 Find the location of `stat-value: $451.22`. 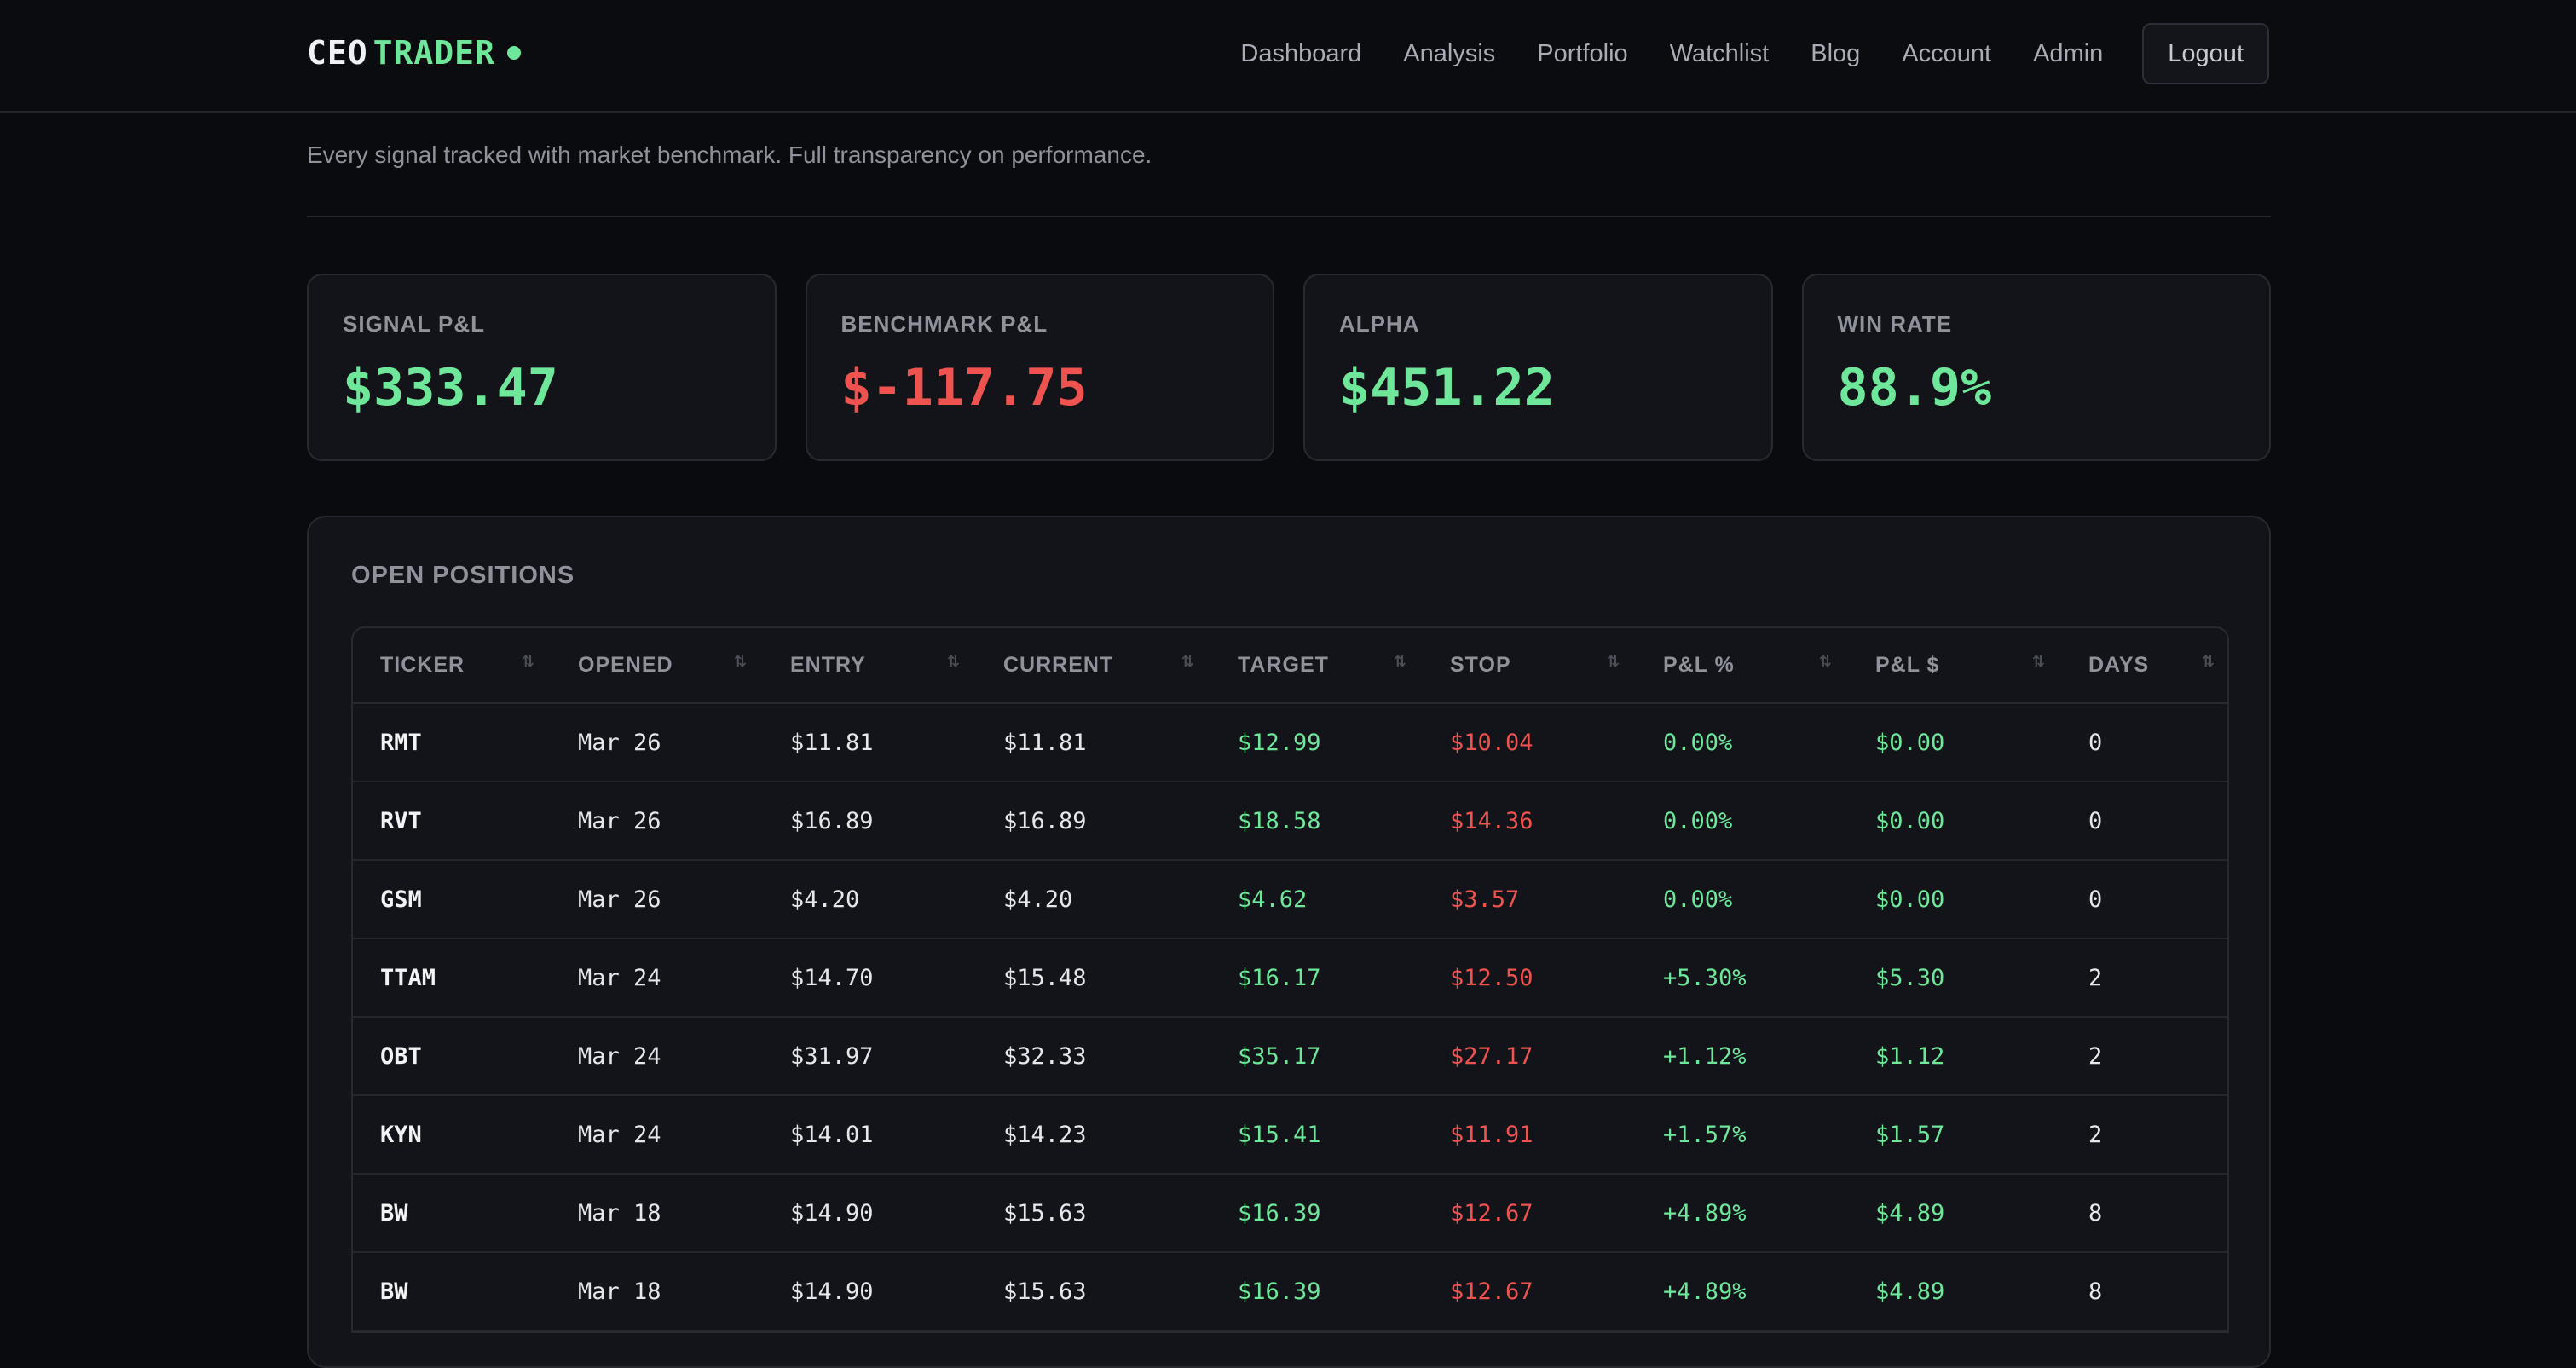

stat-value: $451.22 is located at coordinates (1447, 388).